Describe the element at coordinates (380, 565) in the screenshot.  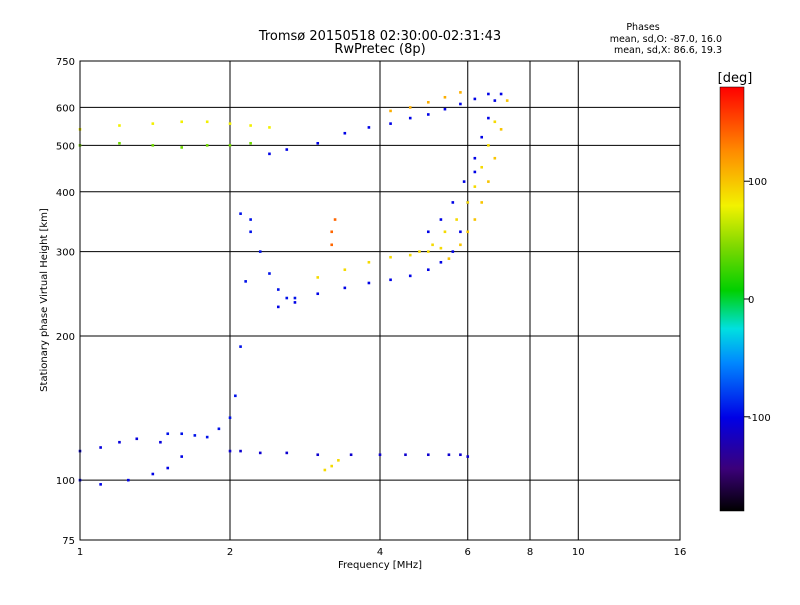
I see `x-axis-label: Frequency [MHz]` at that location.